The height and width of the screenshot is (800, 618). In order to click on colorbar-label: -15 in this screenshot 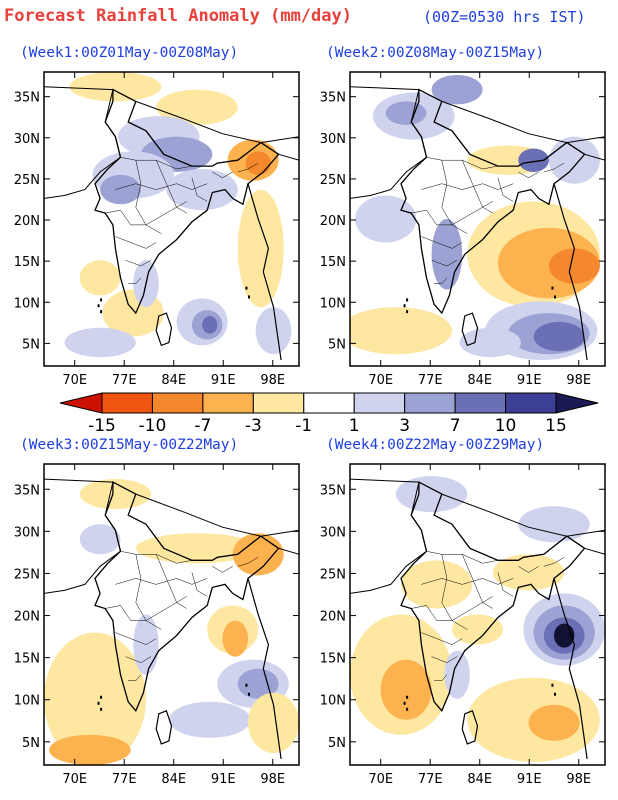, I will do `click(102, 426)`.